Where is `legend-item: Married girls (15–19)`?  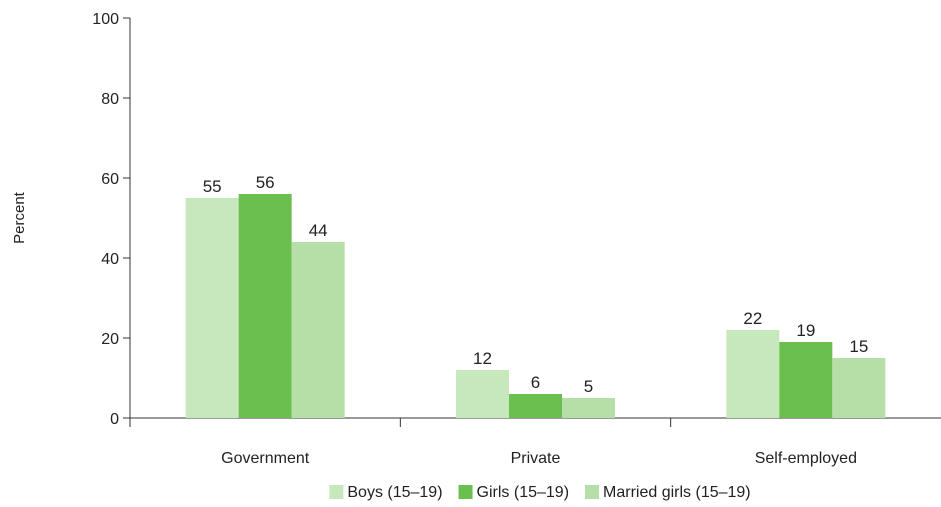 legend-item: Married girls (15–19) is located at coordinates (668, 492).